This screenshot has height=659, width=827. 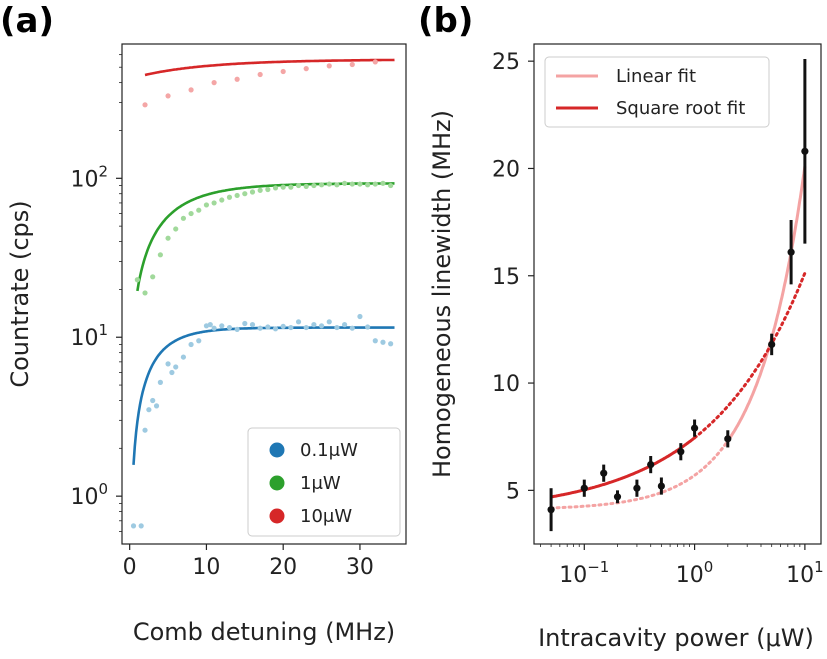 What do you see at coordinates (89, 177) in the screenshot?
I see `y-tick-label: 10²` at bounding box center [89, 177].